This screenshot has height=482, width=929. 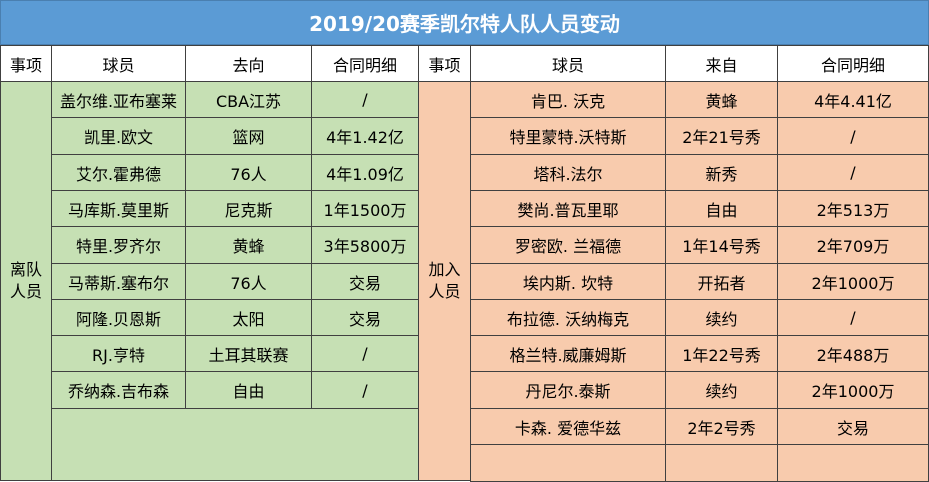 What do you see at coordinates (721, 136) in the screenshot?
I see `arrival-from-cell: 2年21号秀` at bounding box center [721, 136].